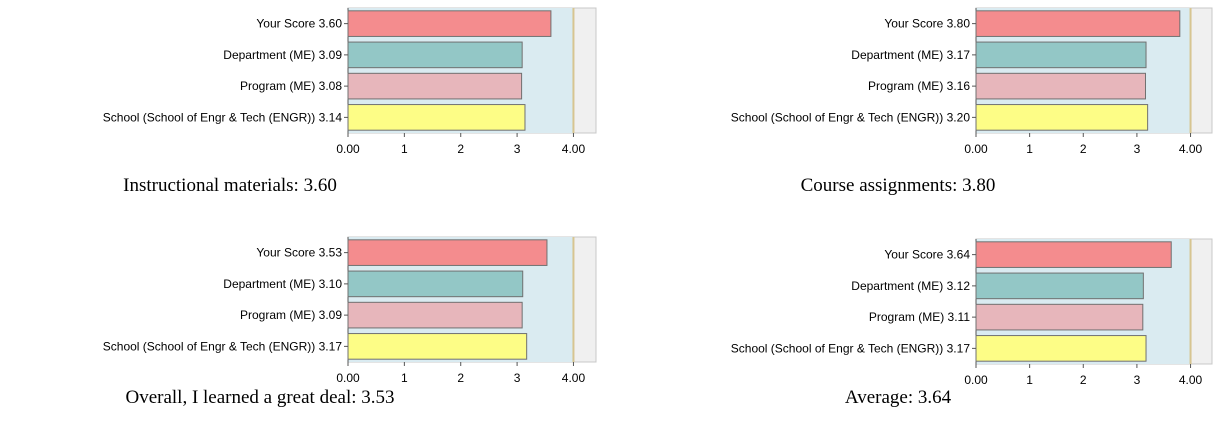 This screenshot has width=1215, height=425. Describe the element at coordinates (291, 86) in the screenshot. I see `category-label: Program (ME) 3.08` at that location.